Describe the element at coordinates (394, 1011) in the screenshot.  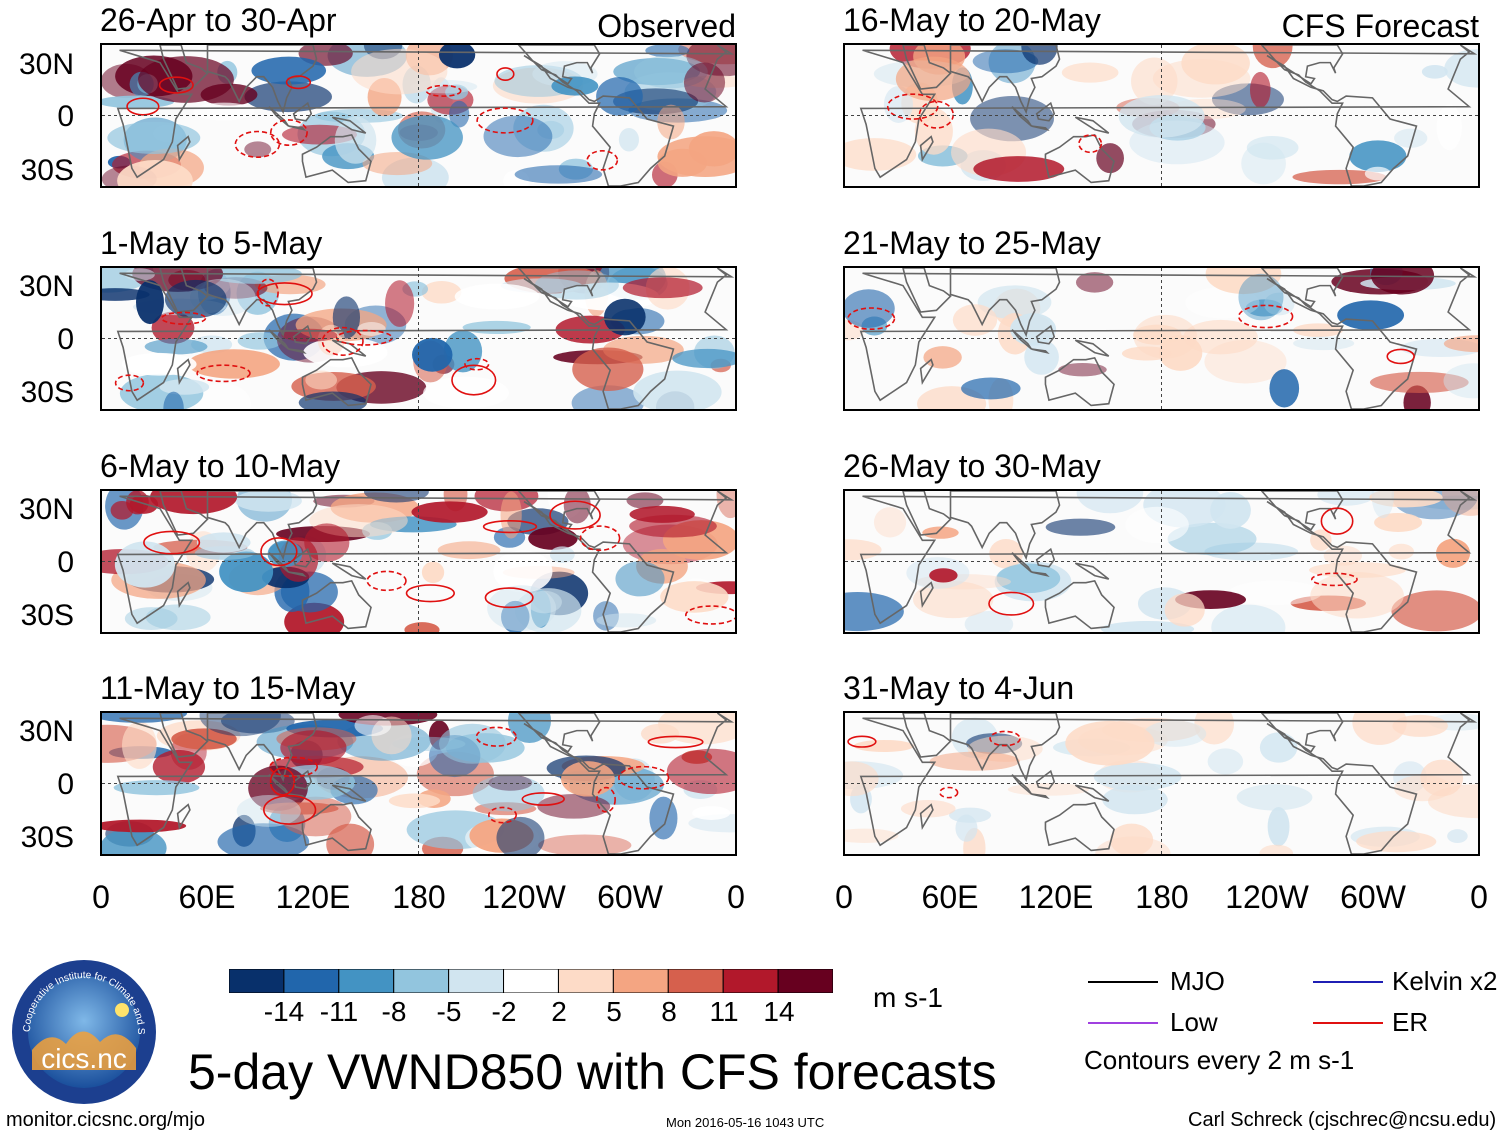
I see `colorbar-label: -8` at that location.